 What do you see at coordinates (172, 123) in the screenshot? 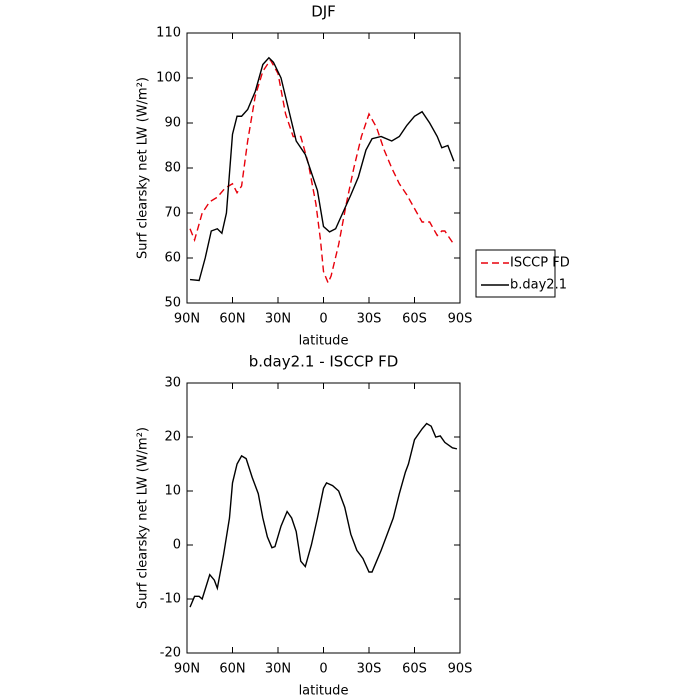
I see `y-tick-label: 90` at bounding box center [172, 123].